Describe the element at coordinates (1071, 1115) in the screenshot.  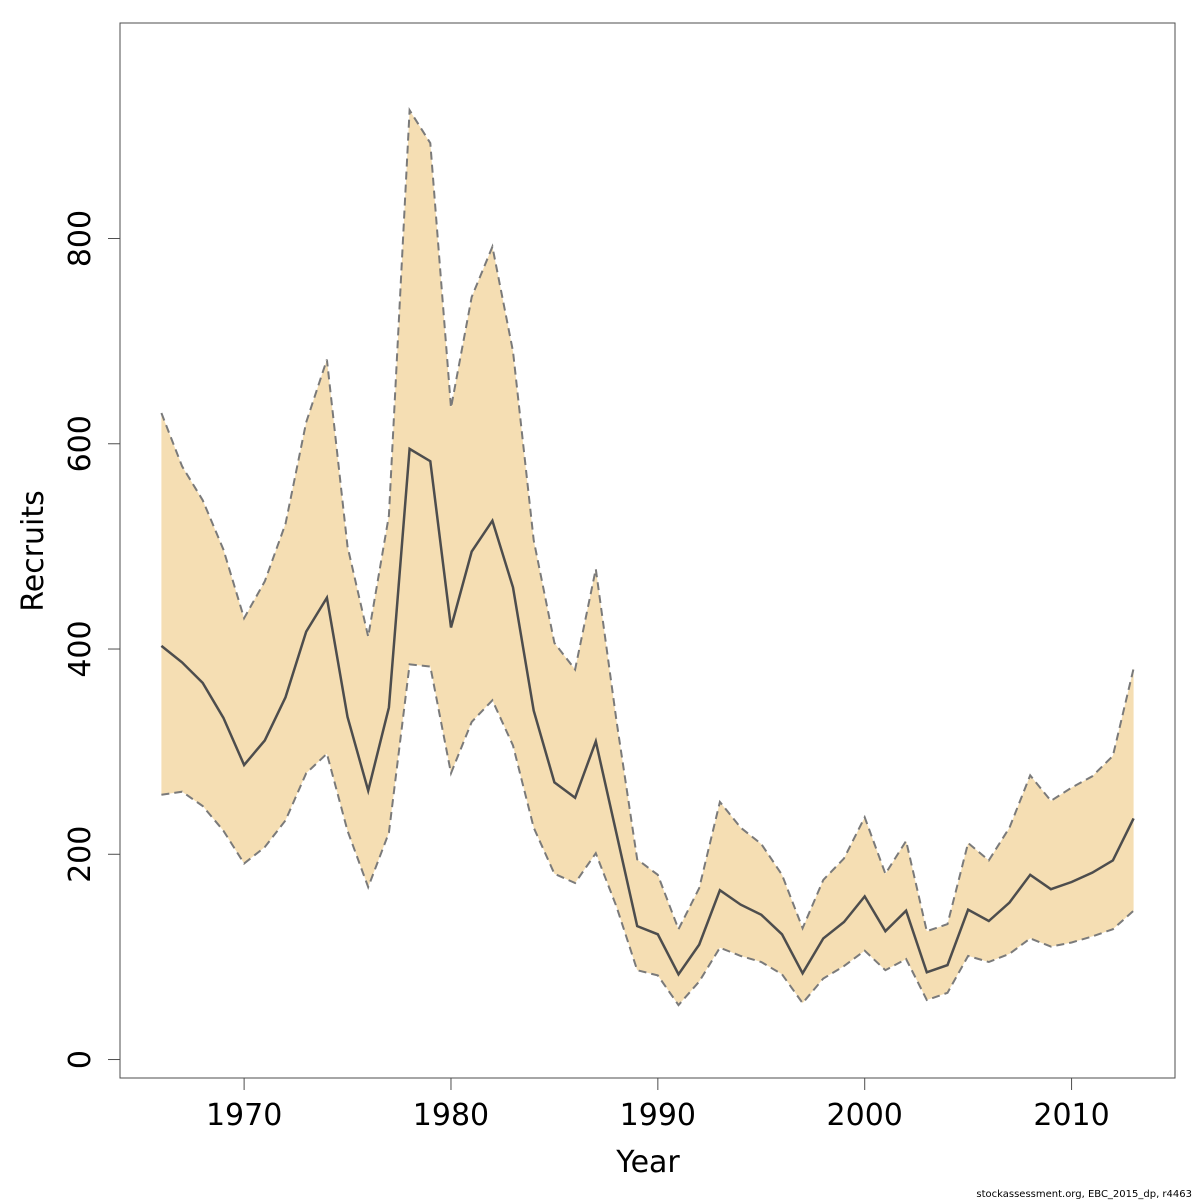
I see `x-tick-label-2010: 2010` at that location.